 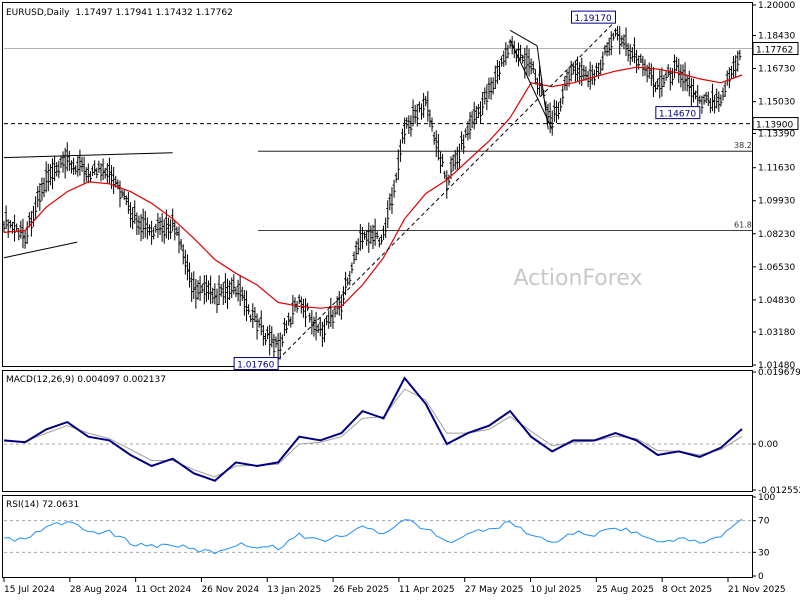 I want to click on price-tick-label: 1.16730, so click(x=776, y=70).